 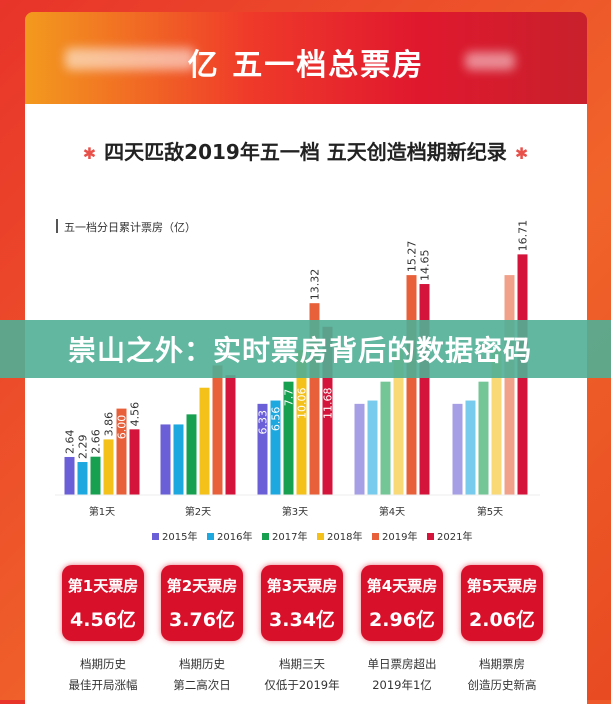 What do you see at coordinates (502, 620) in the screenshot?
I see `tile-value: 2.06亿` at bounding box center [502, 620].